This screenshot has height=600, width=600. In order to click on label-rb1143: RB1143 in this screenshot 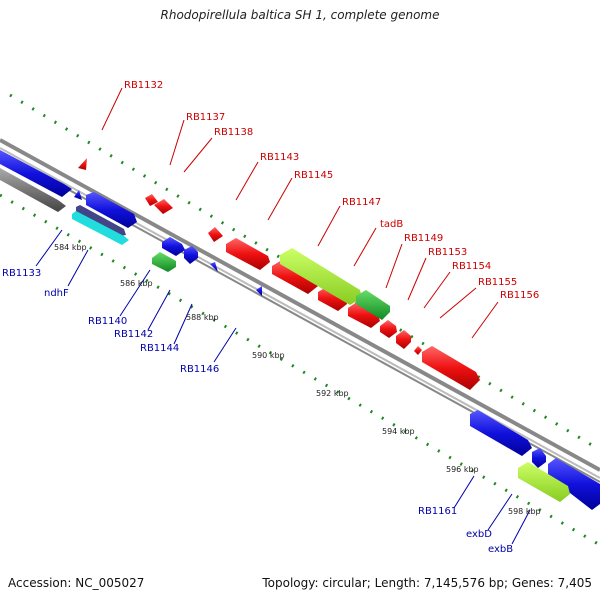, I will do `click(279, 157)`.